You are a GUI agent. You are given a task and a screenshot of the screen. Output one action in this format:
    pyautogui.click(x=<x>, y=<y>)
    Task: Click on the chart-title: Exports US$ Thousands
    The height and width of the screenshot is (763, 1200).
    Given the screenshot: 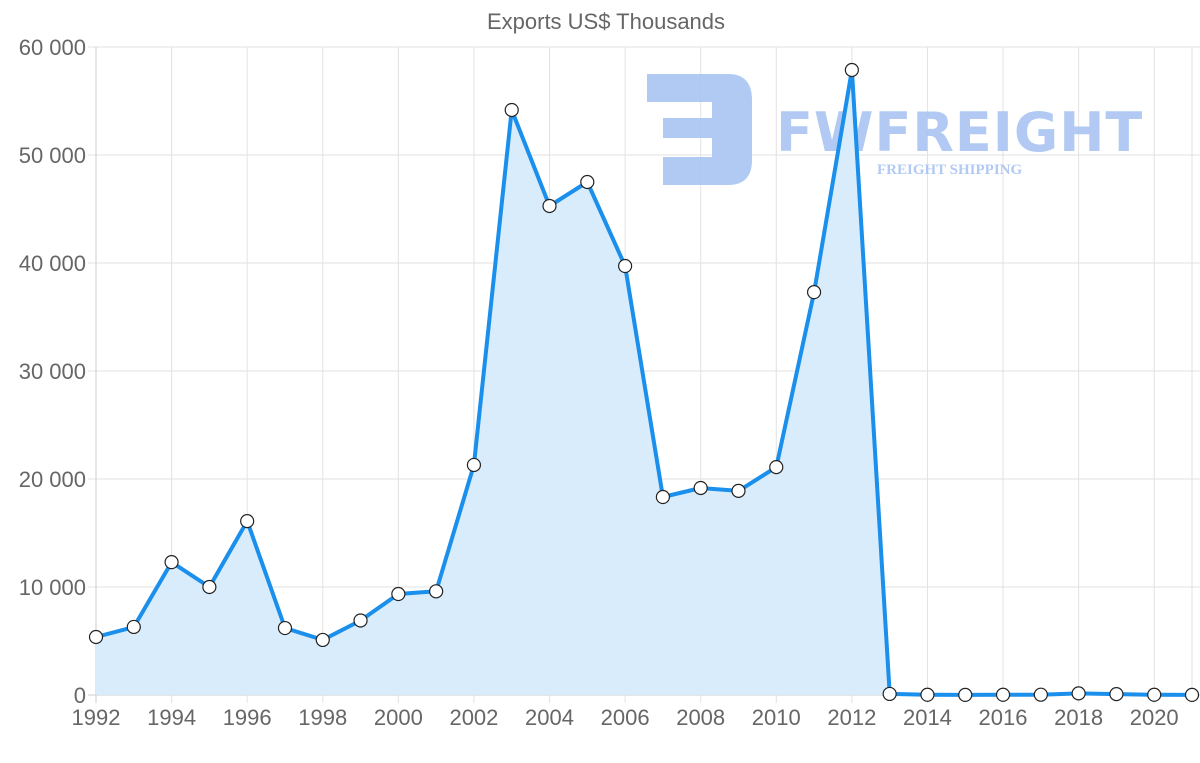 What is the action you would take?
    pyautogui.click(x=606, y=21)
    